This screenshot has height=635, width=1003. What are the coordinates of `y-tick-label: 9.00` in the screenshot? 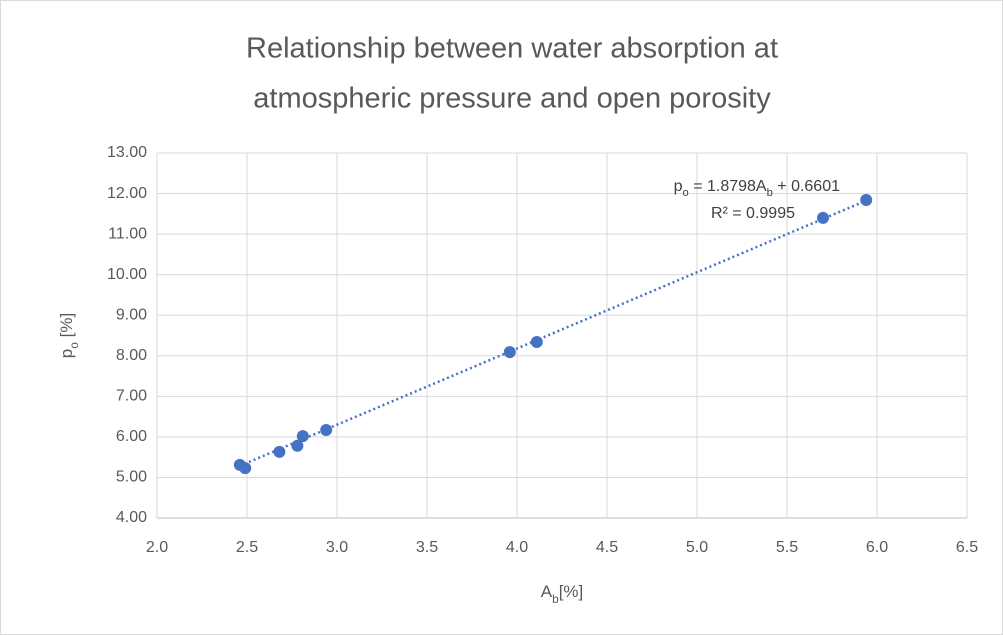 It's located at (131, 314).